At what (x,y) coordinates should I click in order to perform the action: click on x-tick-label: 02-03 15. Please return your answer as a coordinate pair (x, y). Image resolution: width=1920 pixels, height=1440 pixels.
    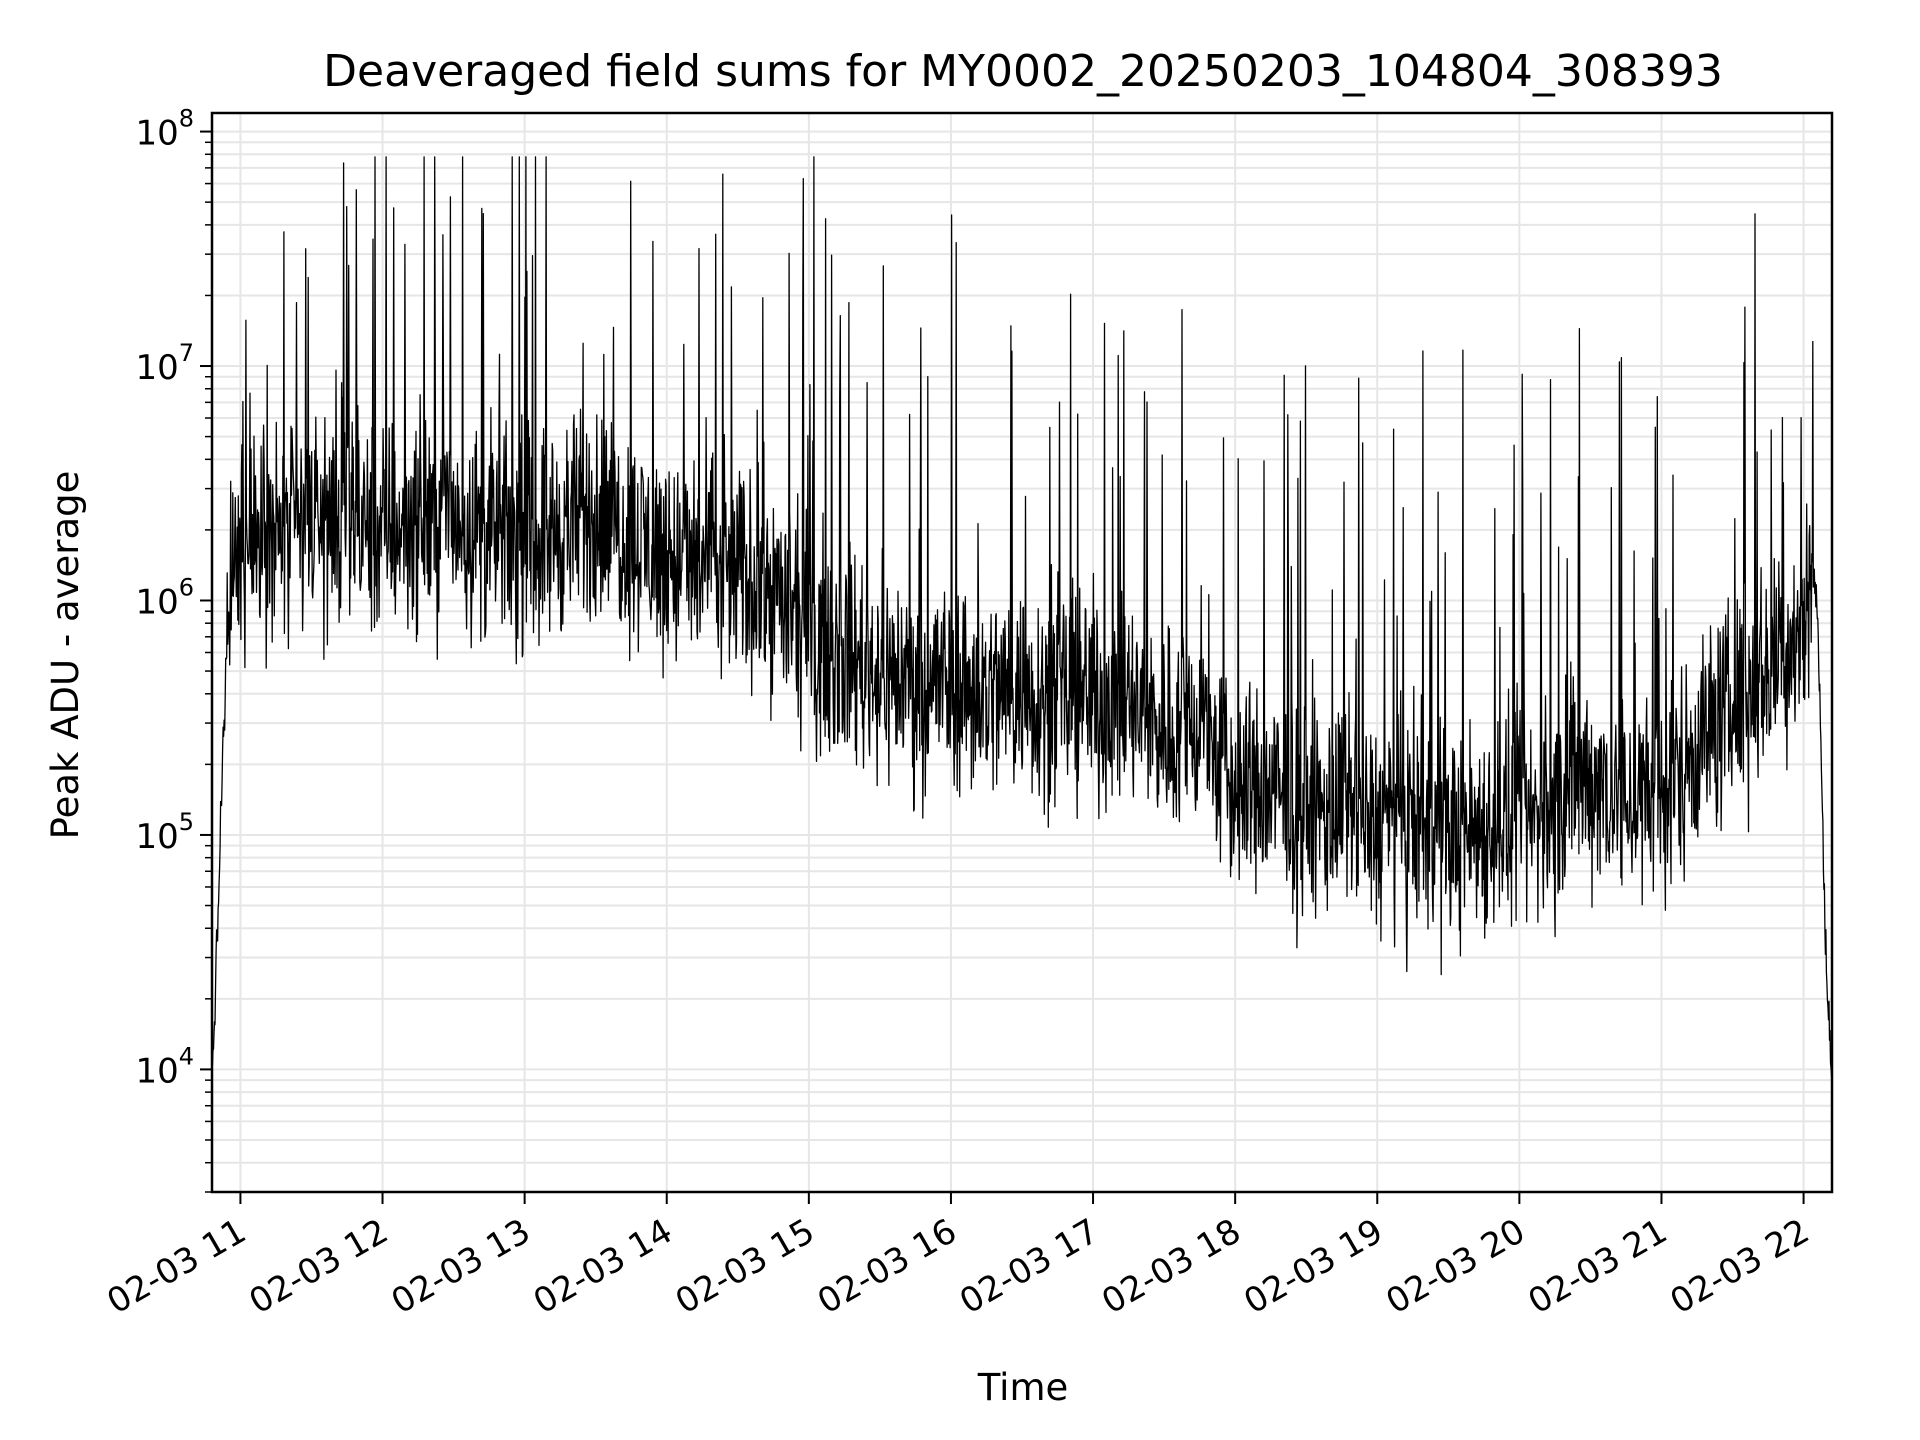
    Looking at the image, I should click on (745, 1266).